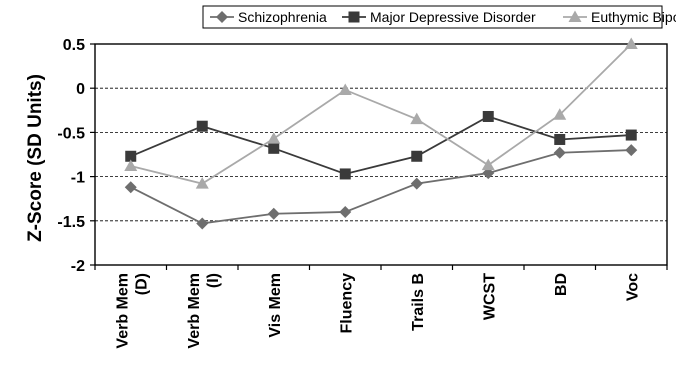  I want to click on legend-item: Euthymic Bipolar Disorder, so click(619, 17).